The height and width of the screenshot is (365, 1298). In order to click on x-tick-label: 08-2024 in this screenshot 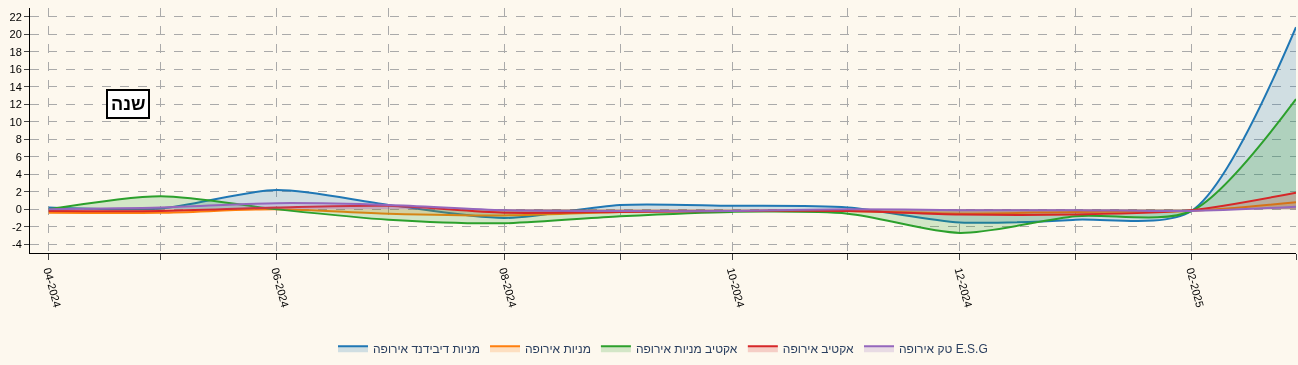, I will do `click(508, 287)`.